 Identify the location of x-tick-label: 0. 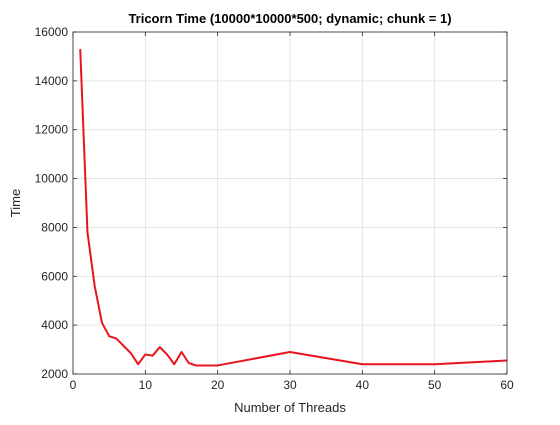
(73, 385).